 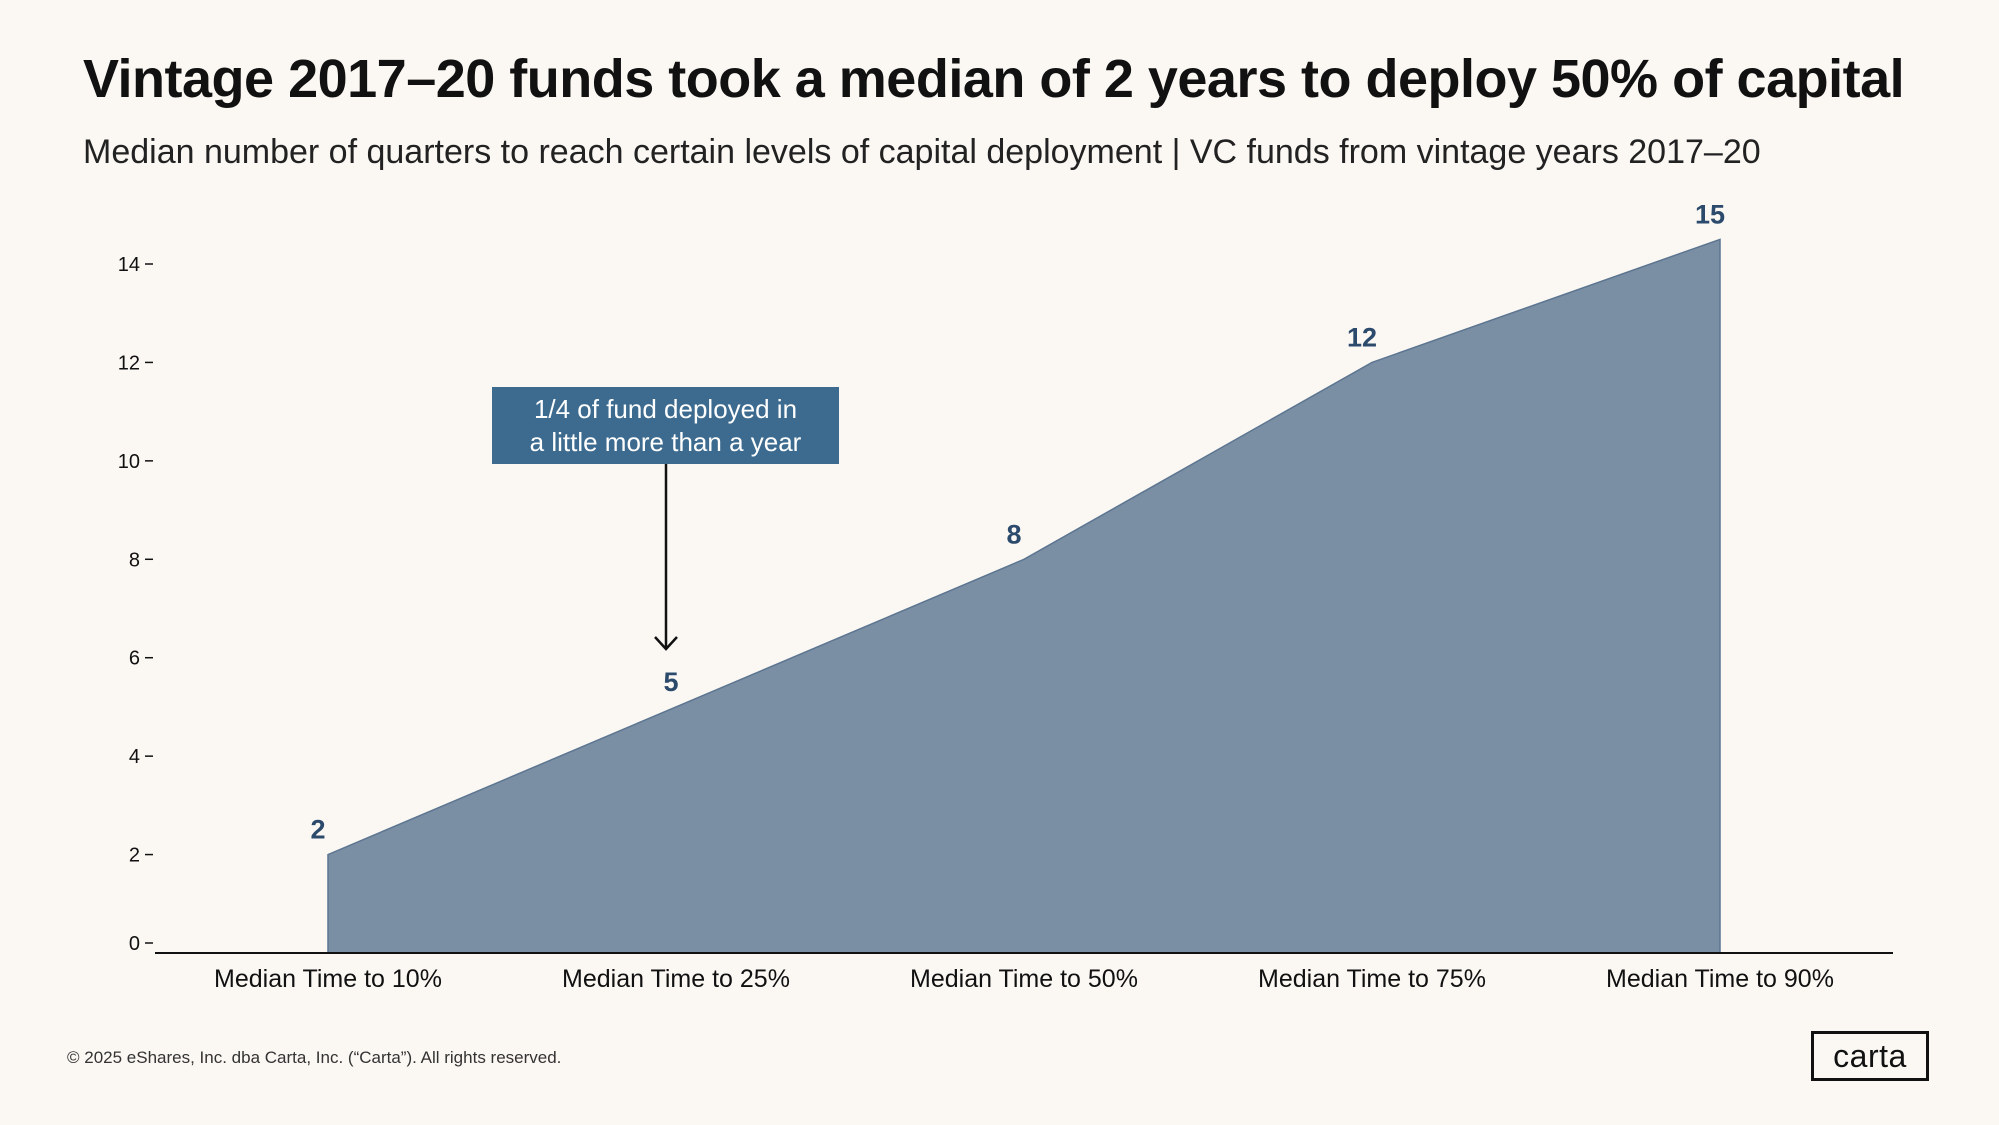 I want to click on y-tick-label: 0, so click(x=134, y=944).